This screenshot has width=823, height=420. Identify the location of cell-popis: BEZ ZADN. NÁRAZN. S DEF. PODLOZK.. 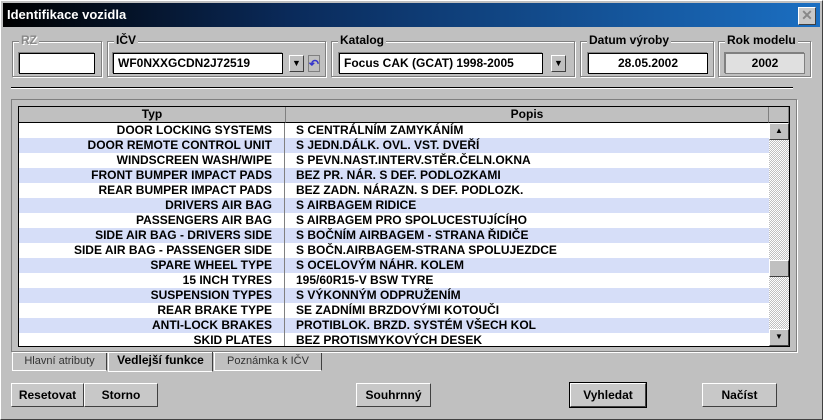
(410, 190).